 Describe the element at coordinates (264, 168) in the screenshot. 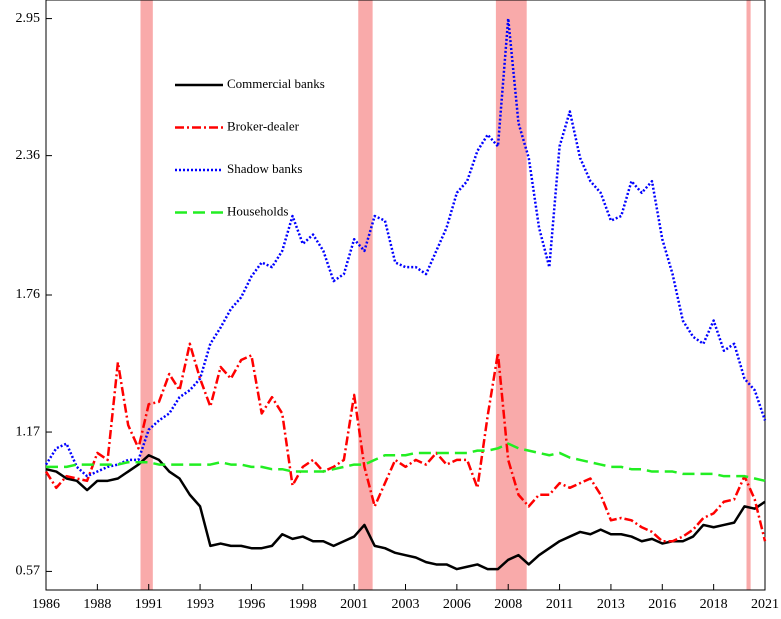

I see `legend-label: Shadow banks` at that location.